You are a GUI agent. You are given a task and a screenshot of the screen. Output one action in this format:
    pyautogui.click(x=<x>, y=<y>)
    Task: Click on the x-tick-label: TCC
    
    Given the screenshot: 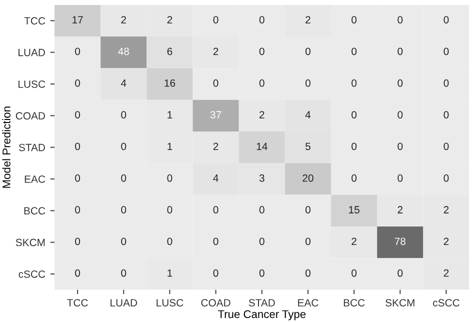 What is the action you would take?
    pyautogui.click(x=77, y=302)
    